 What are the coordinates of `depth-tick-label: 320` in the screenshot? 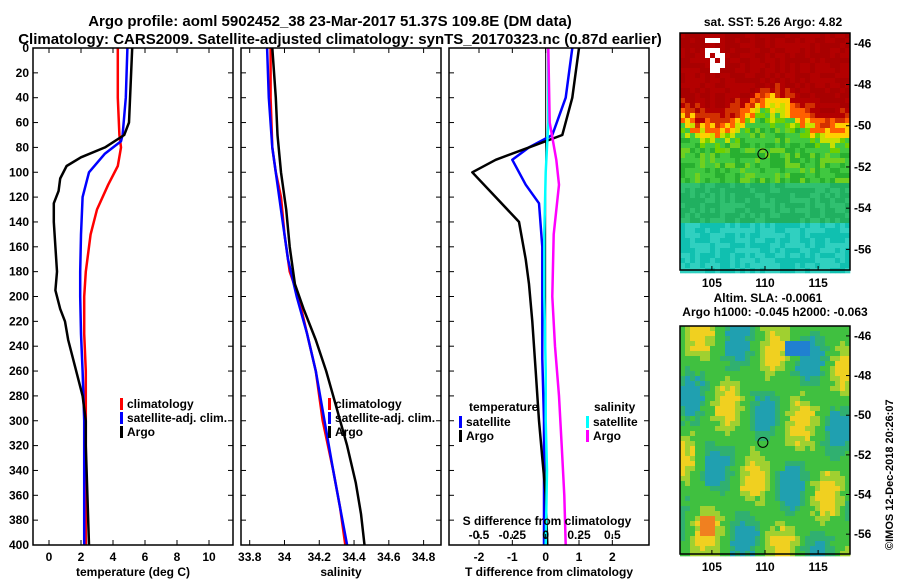 It's located at (19, 446).